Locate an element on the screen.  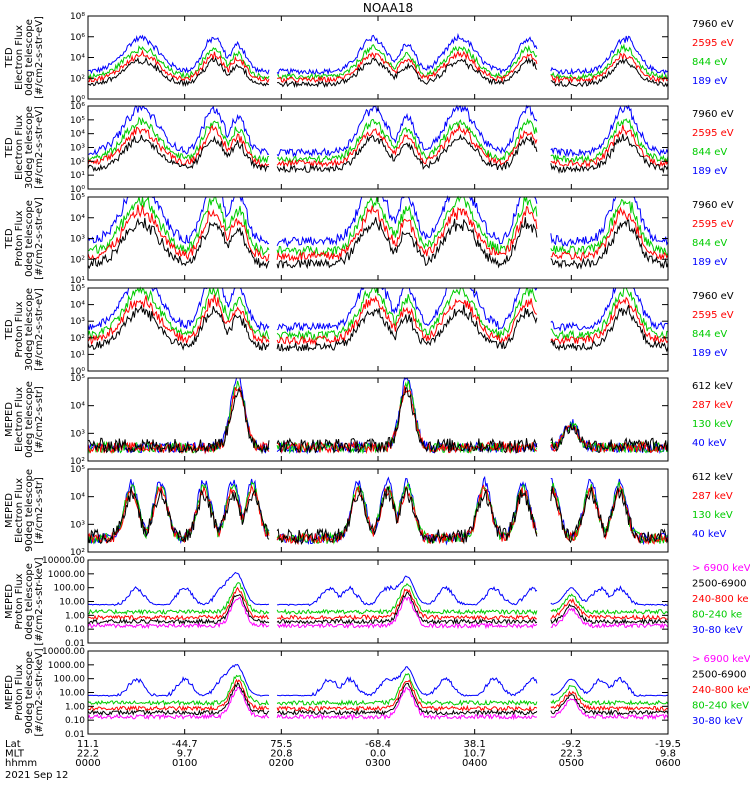
y-tick-label: 10.00 is located at coordinates (72, 694).